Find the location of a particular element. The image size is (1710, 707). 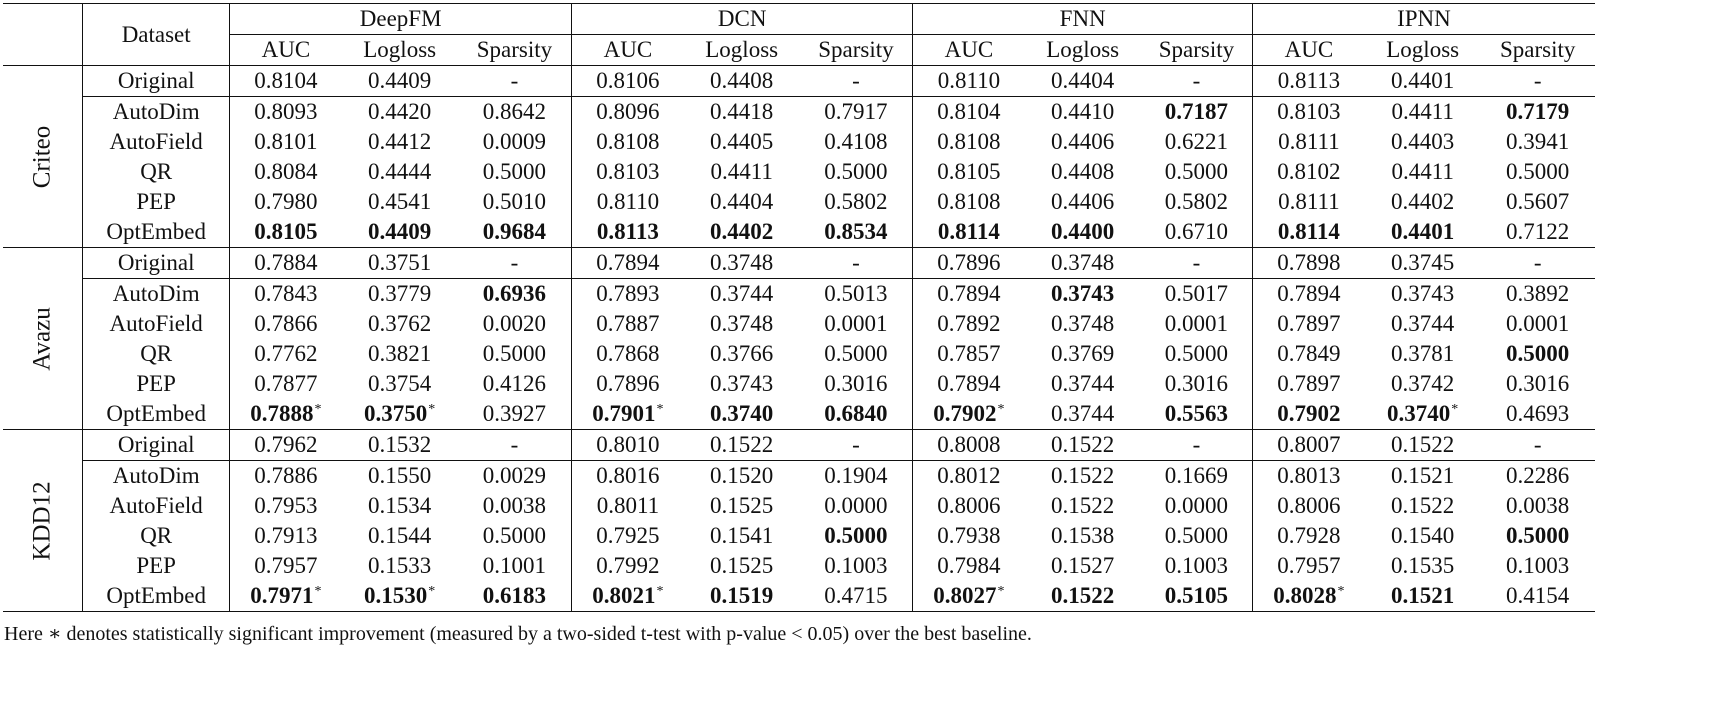

metric-value-cell: 0.7971* is located at coordinates (285, 596).